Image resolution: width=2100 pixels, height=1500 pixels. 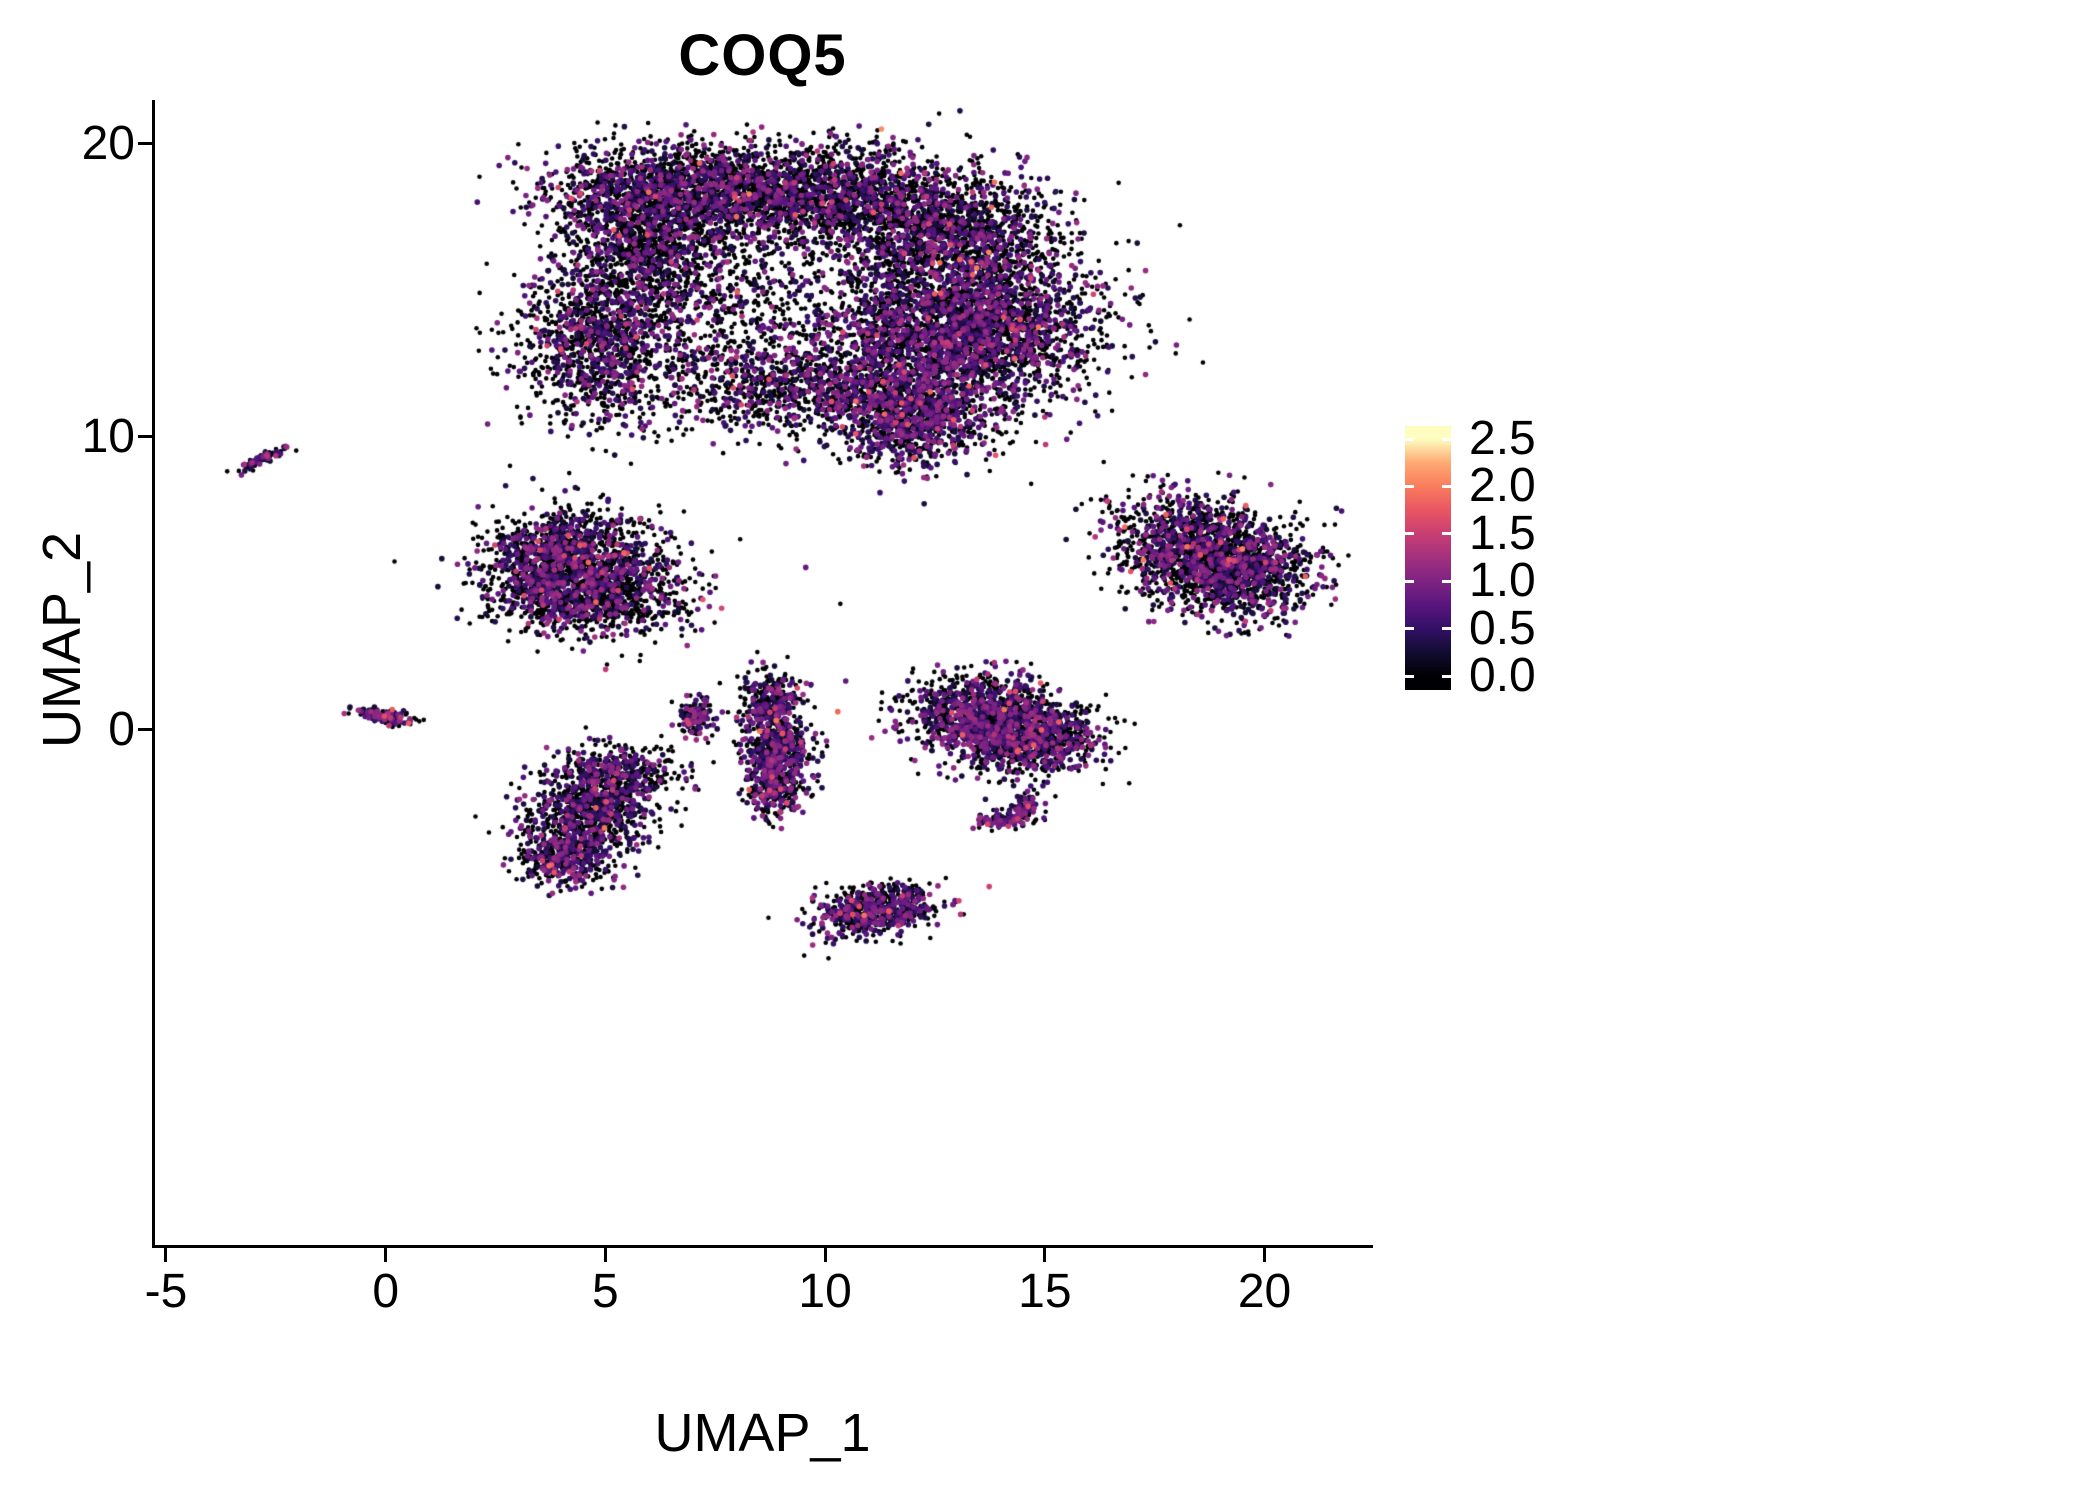 I want to click on x-tick-label: 5, so click(x=605, y=1291).